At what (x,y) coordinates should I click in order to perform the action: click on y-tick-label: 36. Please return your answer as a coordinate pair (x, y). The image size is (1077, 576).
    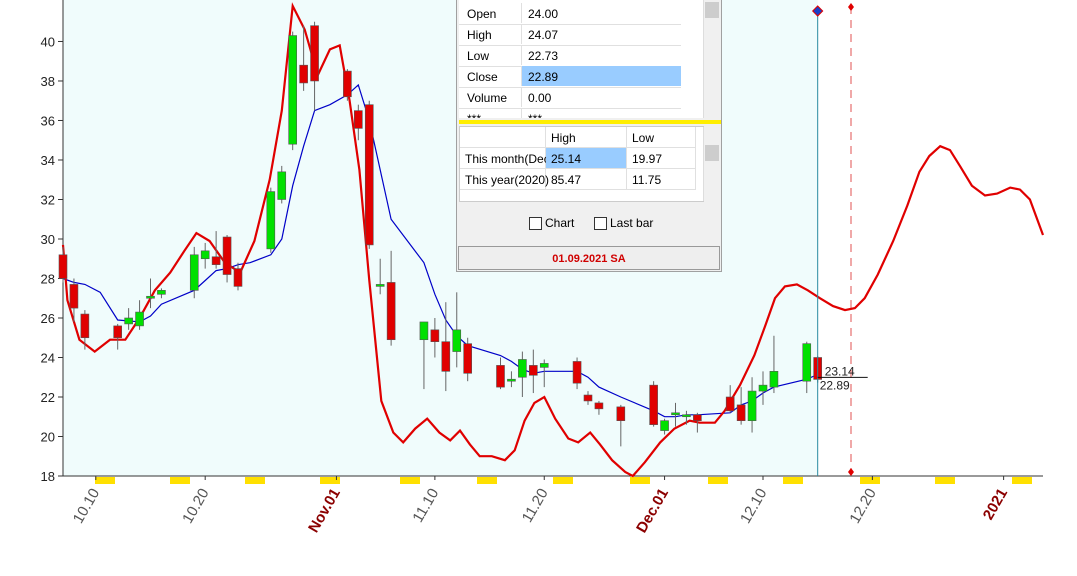
    Looking at the image, I should click on (48, 120).